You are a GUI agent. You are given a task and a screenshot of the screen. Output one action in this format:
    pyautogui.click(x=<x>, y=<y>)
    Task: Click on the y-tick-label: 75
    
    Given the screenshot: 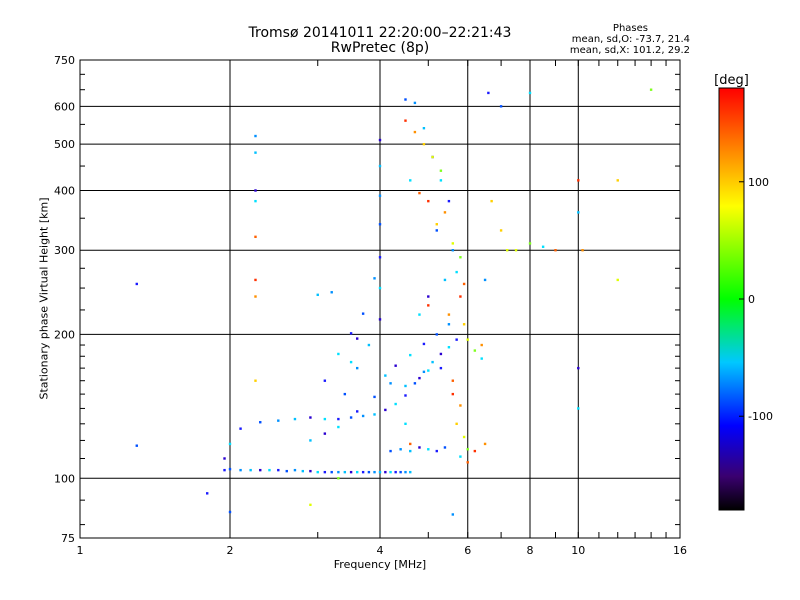 What is the action you would take?
    pyautogui.click(x=68, y=538)
    